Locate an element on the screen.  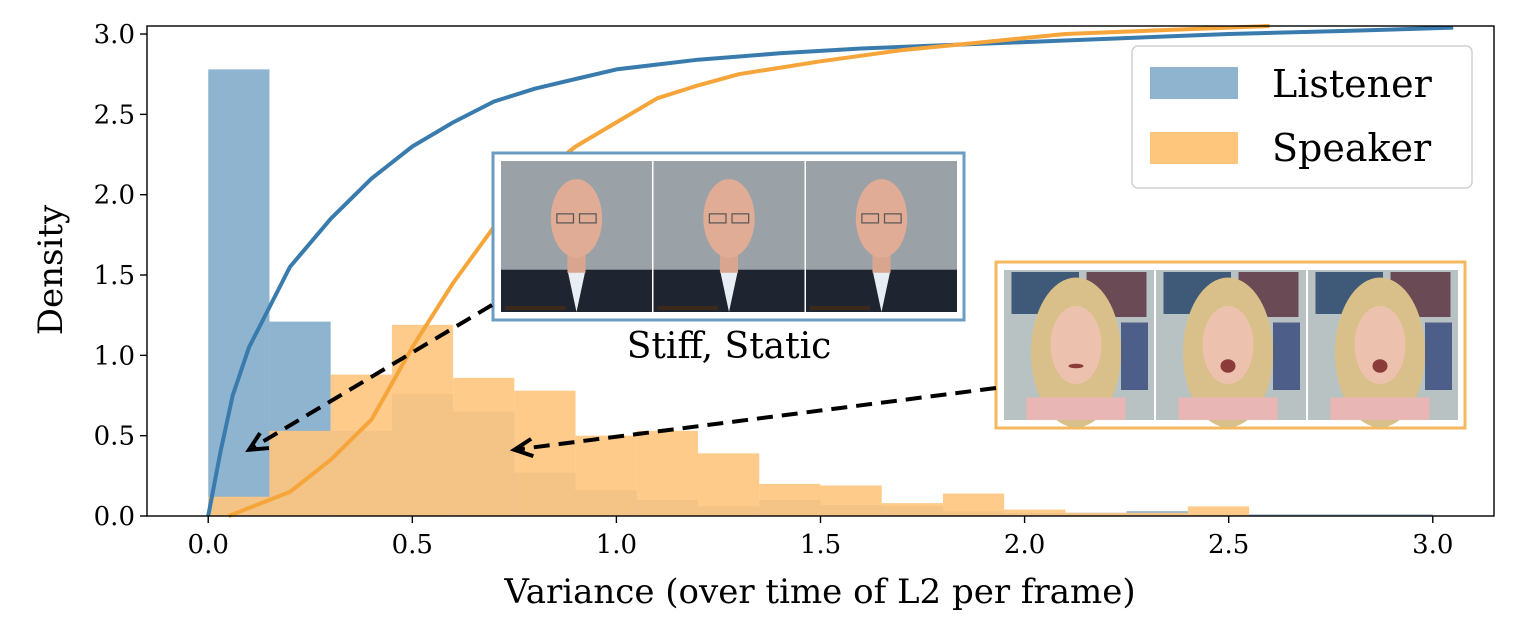
speaker-thumbnail is located at coordinates (1230, 345).